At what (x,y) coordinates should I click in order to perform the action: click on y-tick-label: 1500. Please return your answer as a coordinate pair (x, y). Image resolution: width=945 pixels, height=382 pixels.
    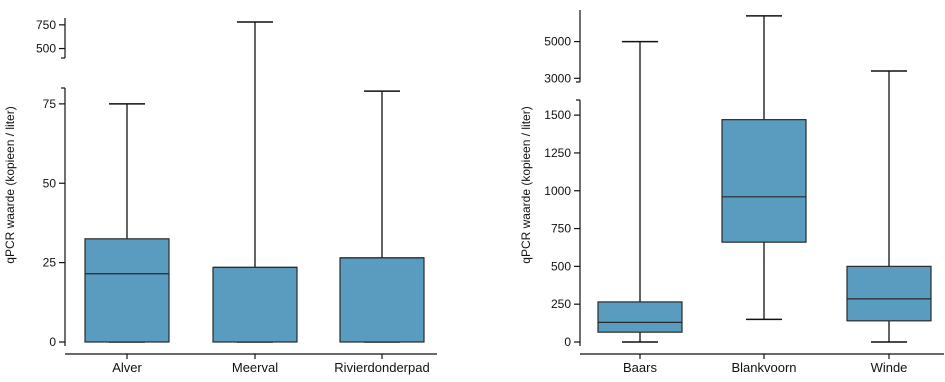
    Looking at the image, I should click on (557, 115).